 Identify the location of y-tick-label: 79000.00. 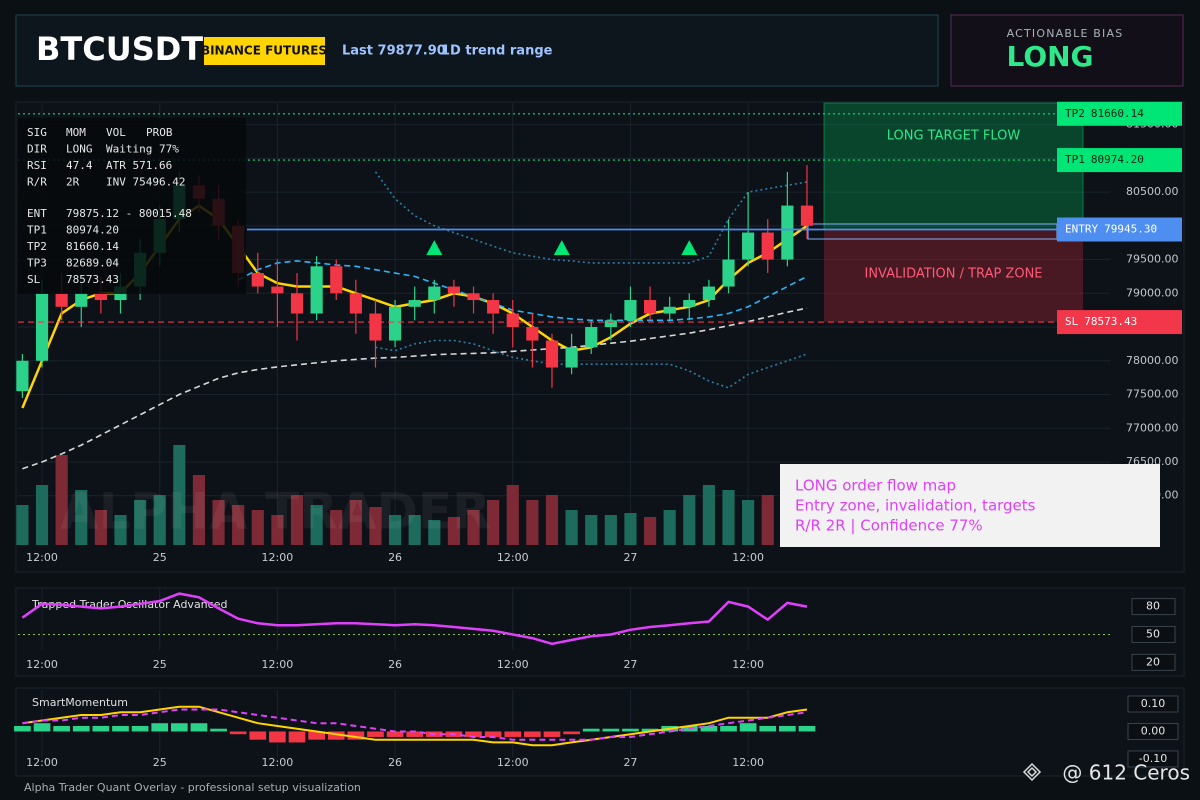
(1152, 292).